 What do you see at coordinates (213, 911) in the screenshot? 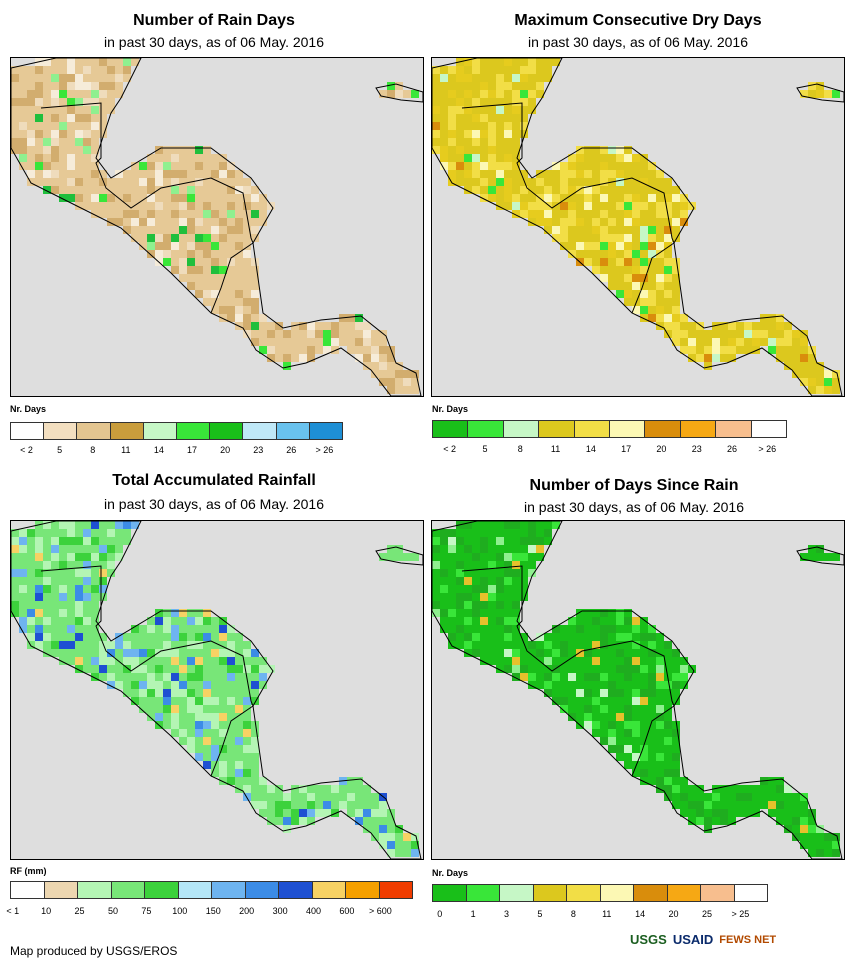
I see `legend-tick-label: 150` at bounding box center [213, 911].